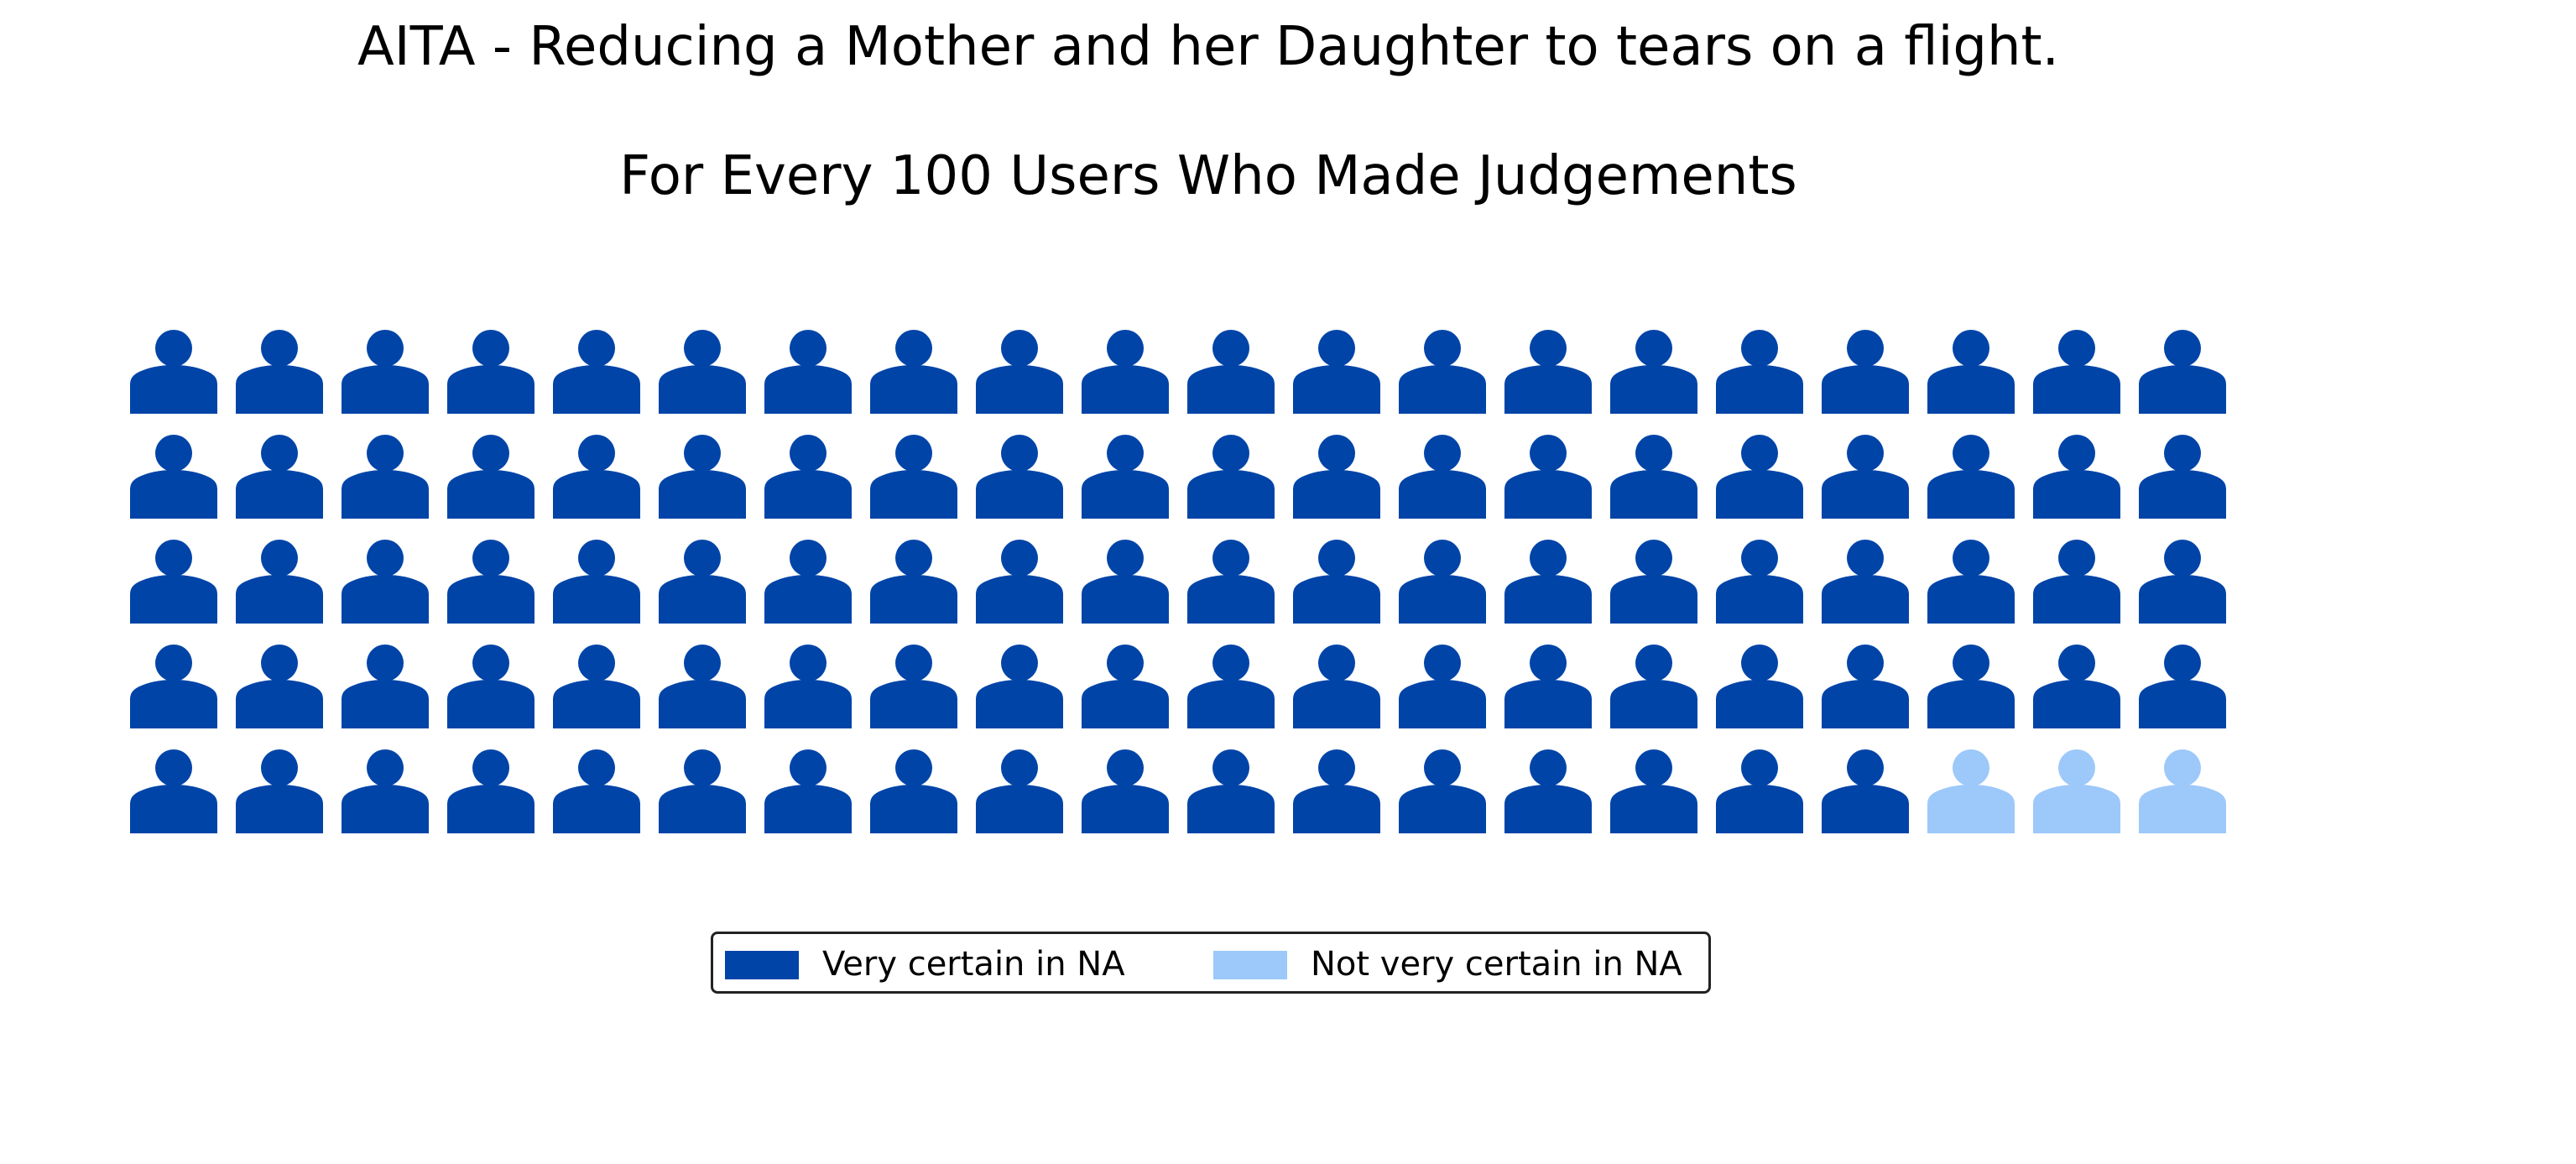  What do you see at coordinates (1496, 964) in the screenshot?
I see `legend-label-not-very-certain: Not very certain in NA` at bounding box center [1496, 964].